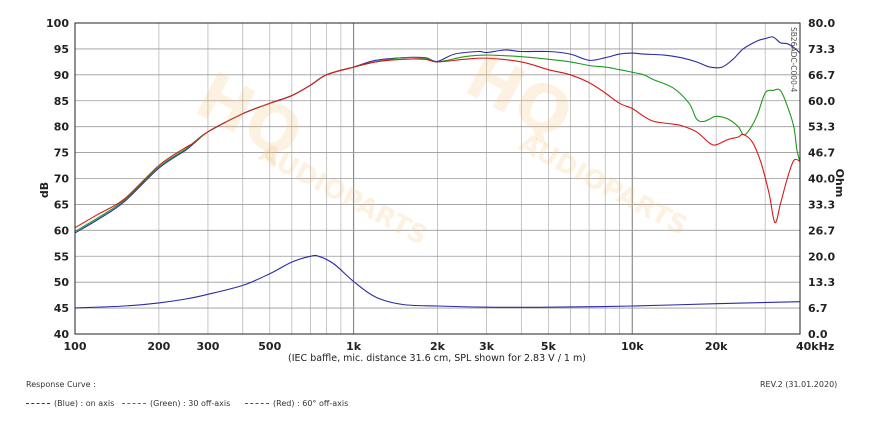 This screenshot has height=430, width=875. What do you see at coordinates (62, 230) in the screenshot?
I see `y-tick-label: 60` at bounding box center [62, 230].